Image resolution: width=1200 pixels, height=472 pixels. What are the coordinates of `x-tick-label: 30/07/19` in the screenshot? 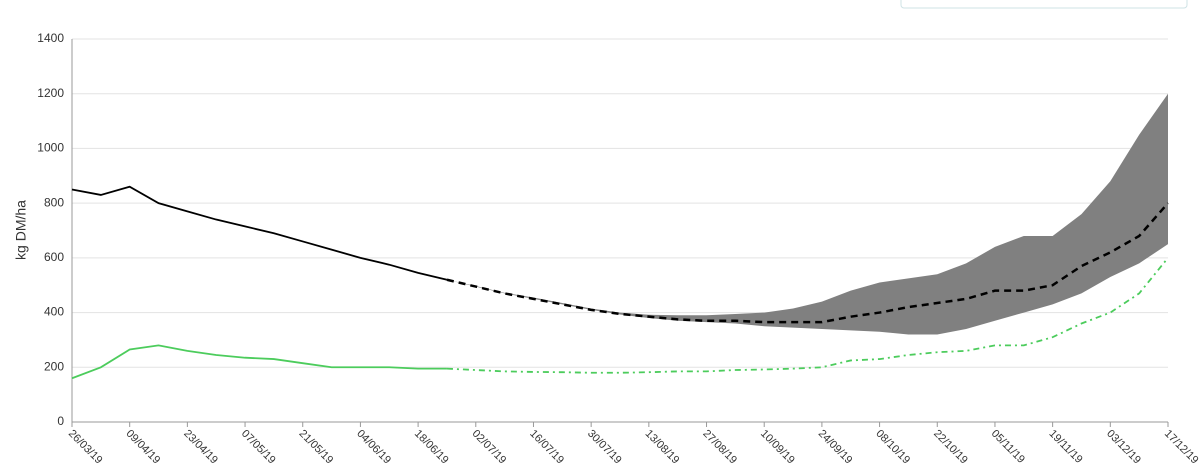 It's located at (604, 447).